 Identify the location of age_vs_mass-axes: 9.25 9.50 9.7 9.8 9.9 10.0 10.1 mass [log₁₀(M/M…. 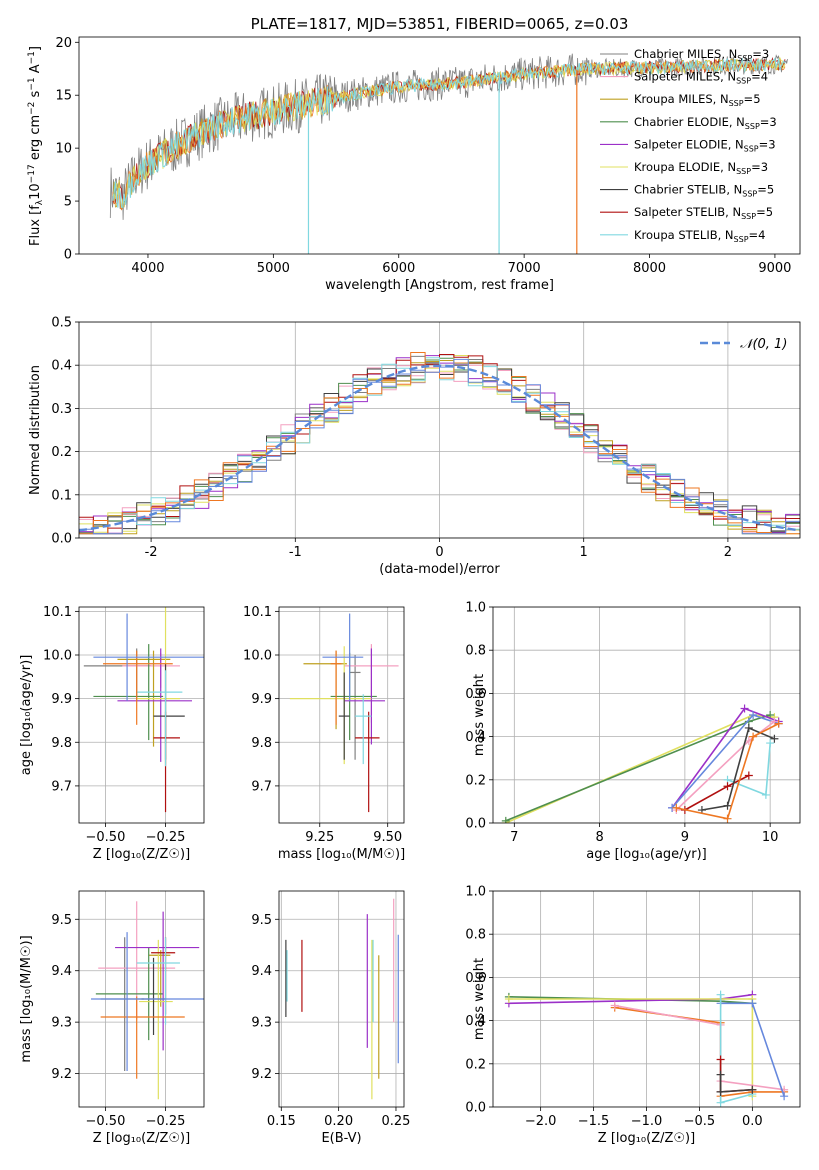
(324, 733).